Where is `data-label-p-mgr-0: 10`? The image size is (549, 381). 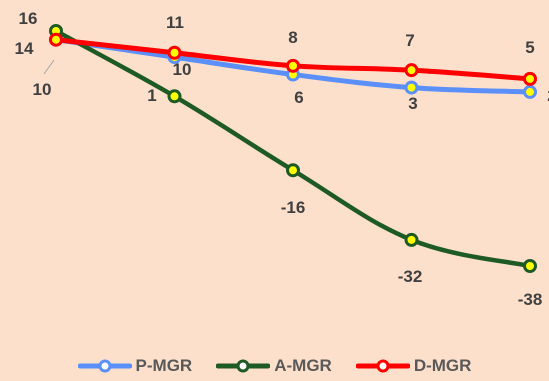 data-label-p-mgr-0: 10 is located at coordinates (42, 89).